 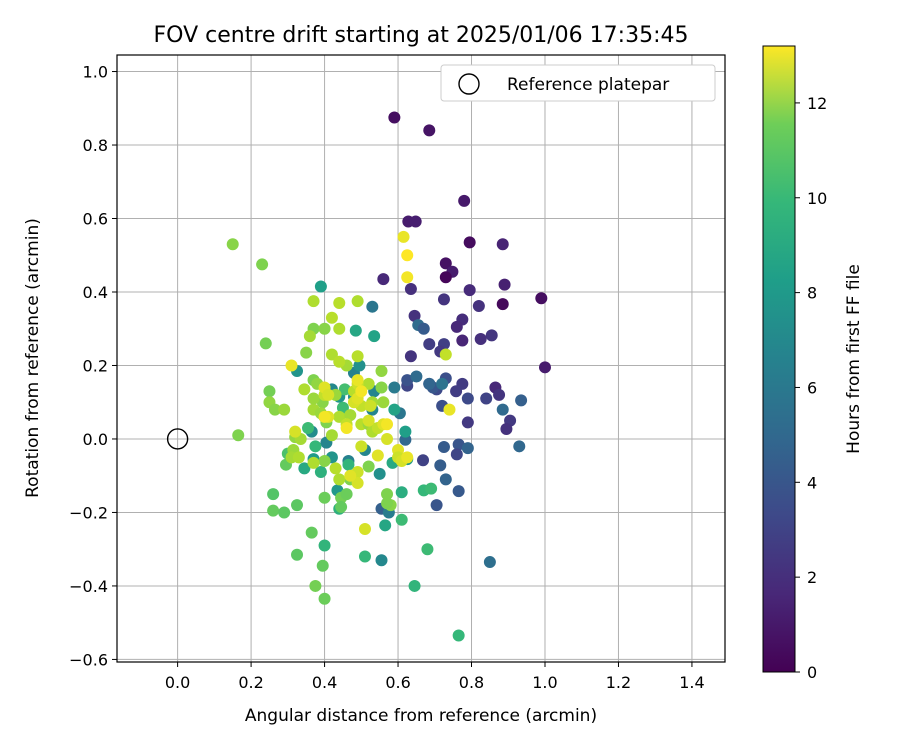 I want to click on colorbar-tick-label: 2, so click(x=812, y=577).